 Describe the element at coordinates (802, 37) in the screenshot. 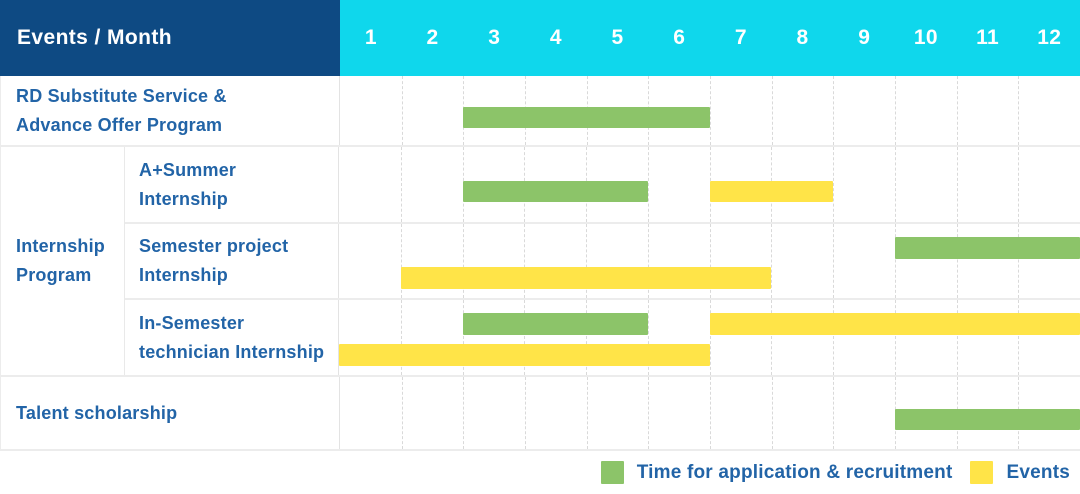

I see `month-label: 8` at that location.